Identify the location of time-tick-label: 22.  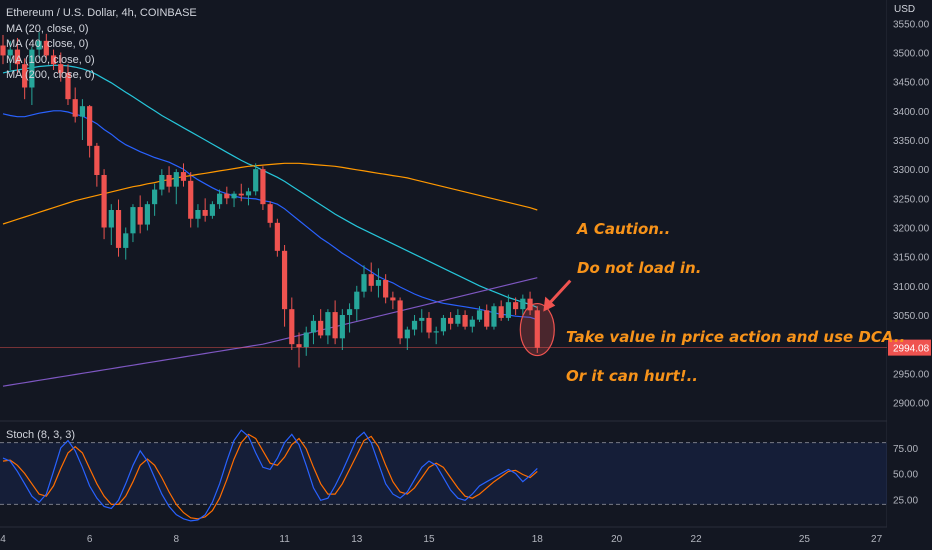
(697, 539).